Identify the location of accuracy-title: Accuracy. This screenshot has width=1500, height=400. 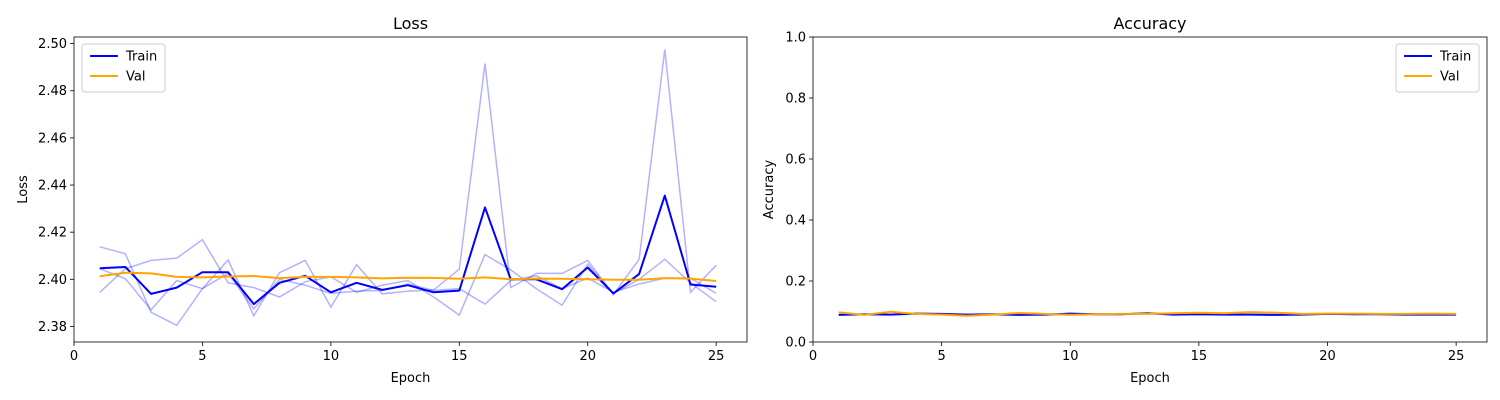
(1149, 23).